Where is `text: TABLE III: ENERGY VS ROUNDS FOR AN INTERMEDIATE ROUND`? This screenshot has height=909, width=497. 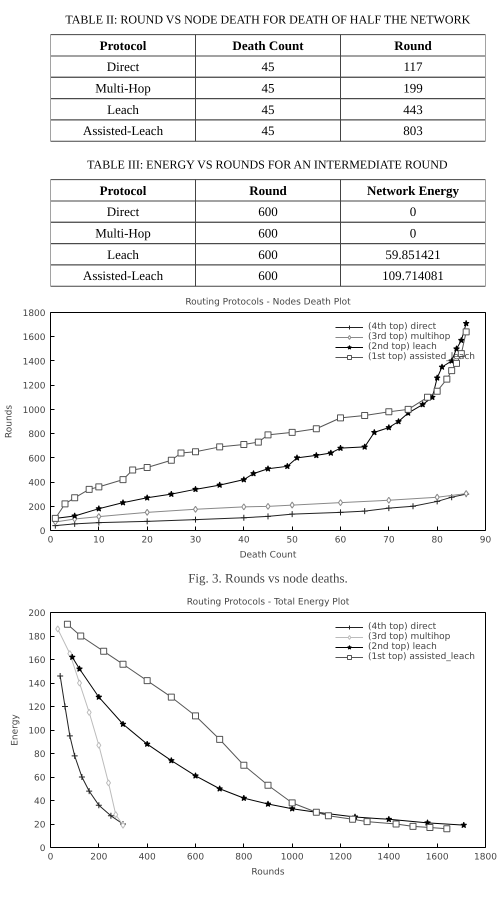 text: TABLE III: ENERGY VS ROUNDS FOR AN INTERMEDIATE ROUND is located at coordinates (267, 165).